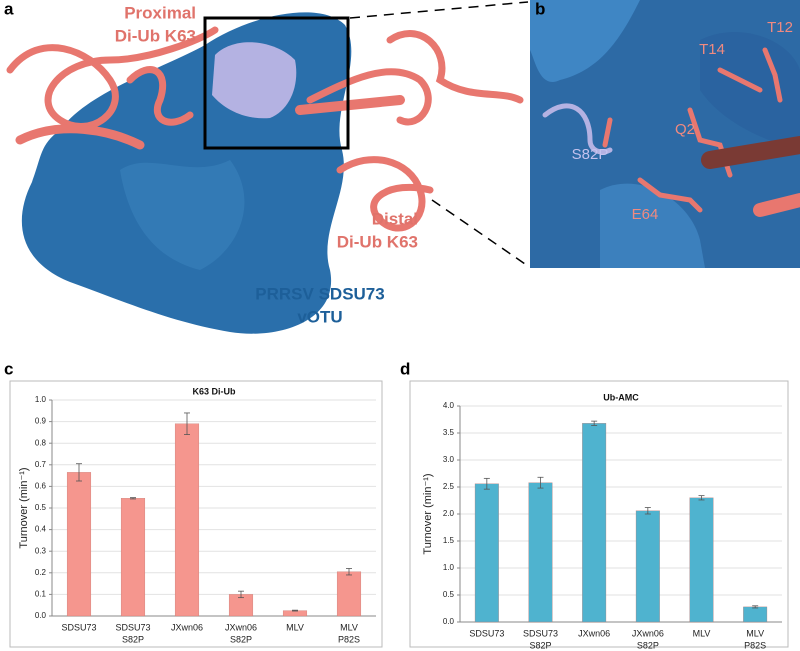 The width and height of the screenshot is (800, 651). I want to click on zoom-box, so click(276, 83).